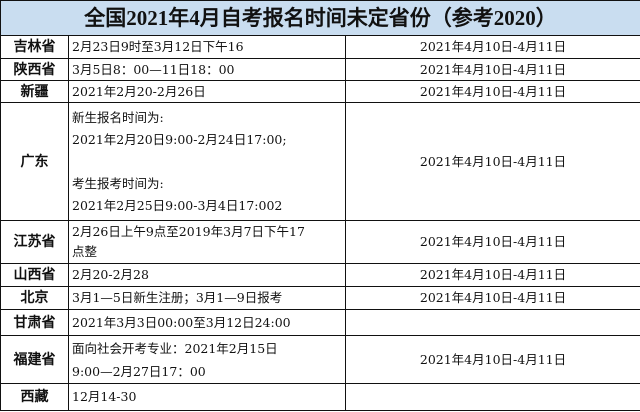  What do you see at coordinates (139, 371) in the screenshot?
I see `registration-line: 9:00—2月27日17：00` at bounding box center [139, 371].